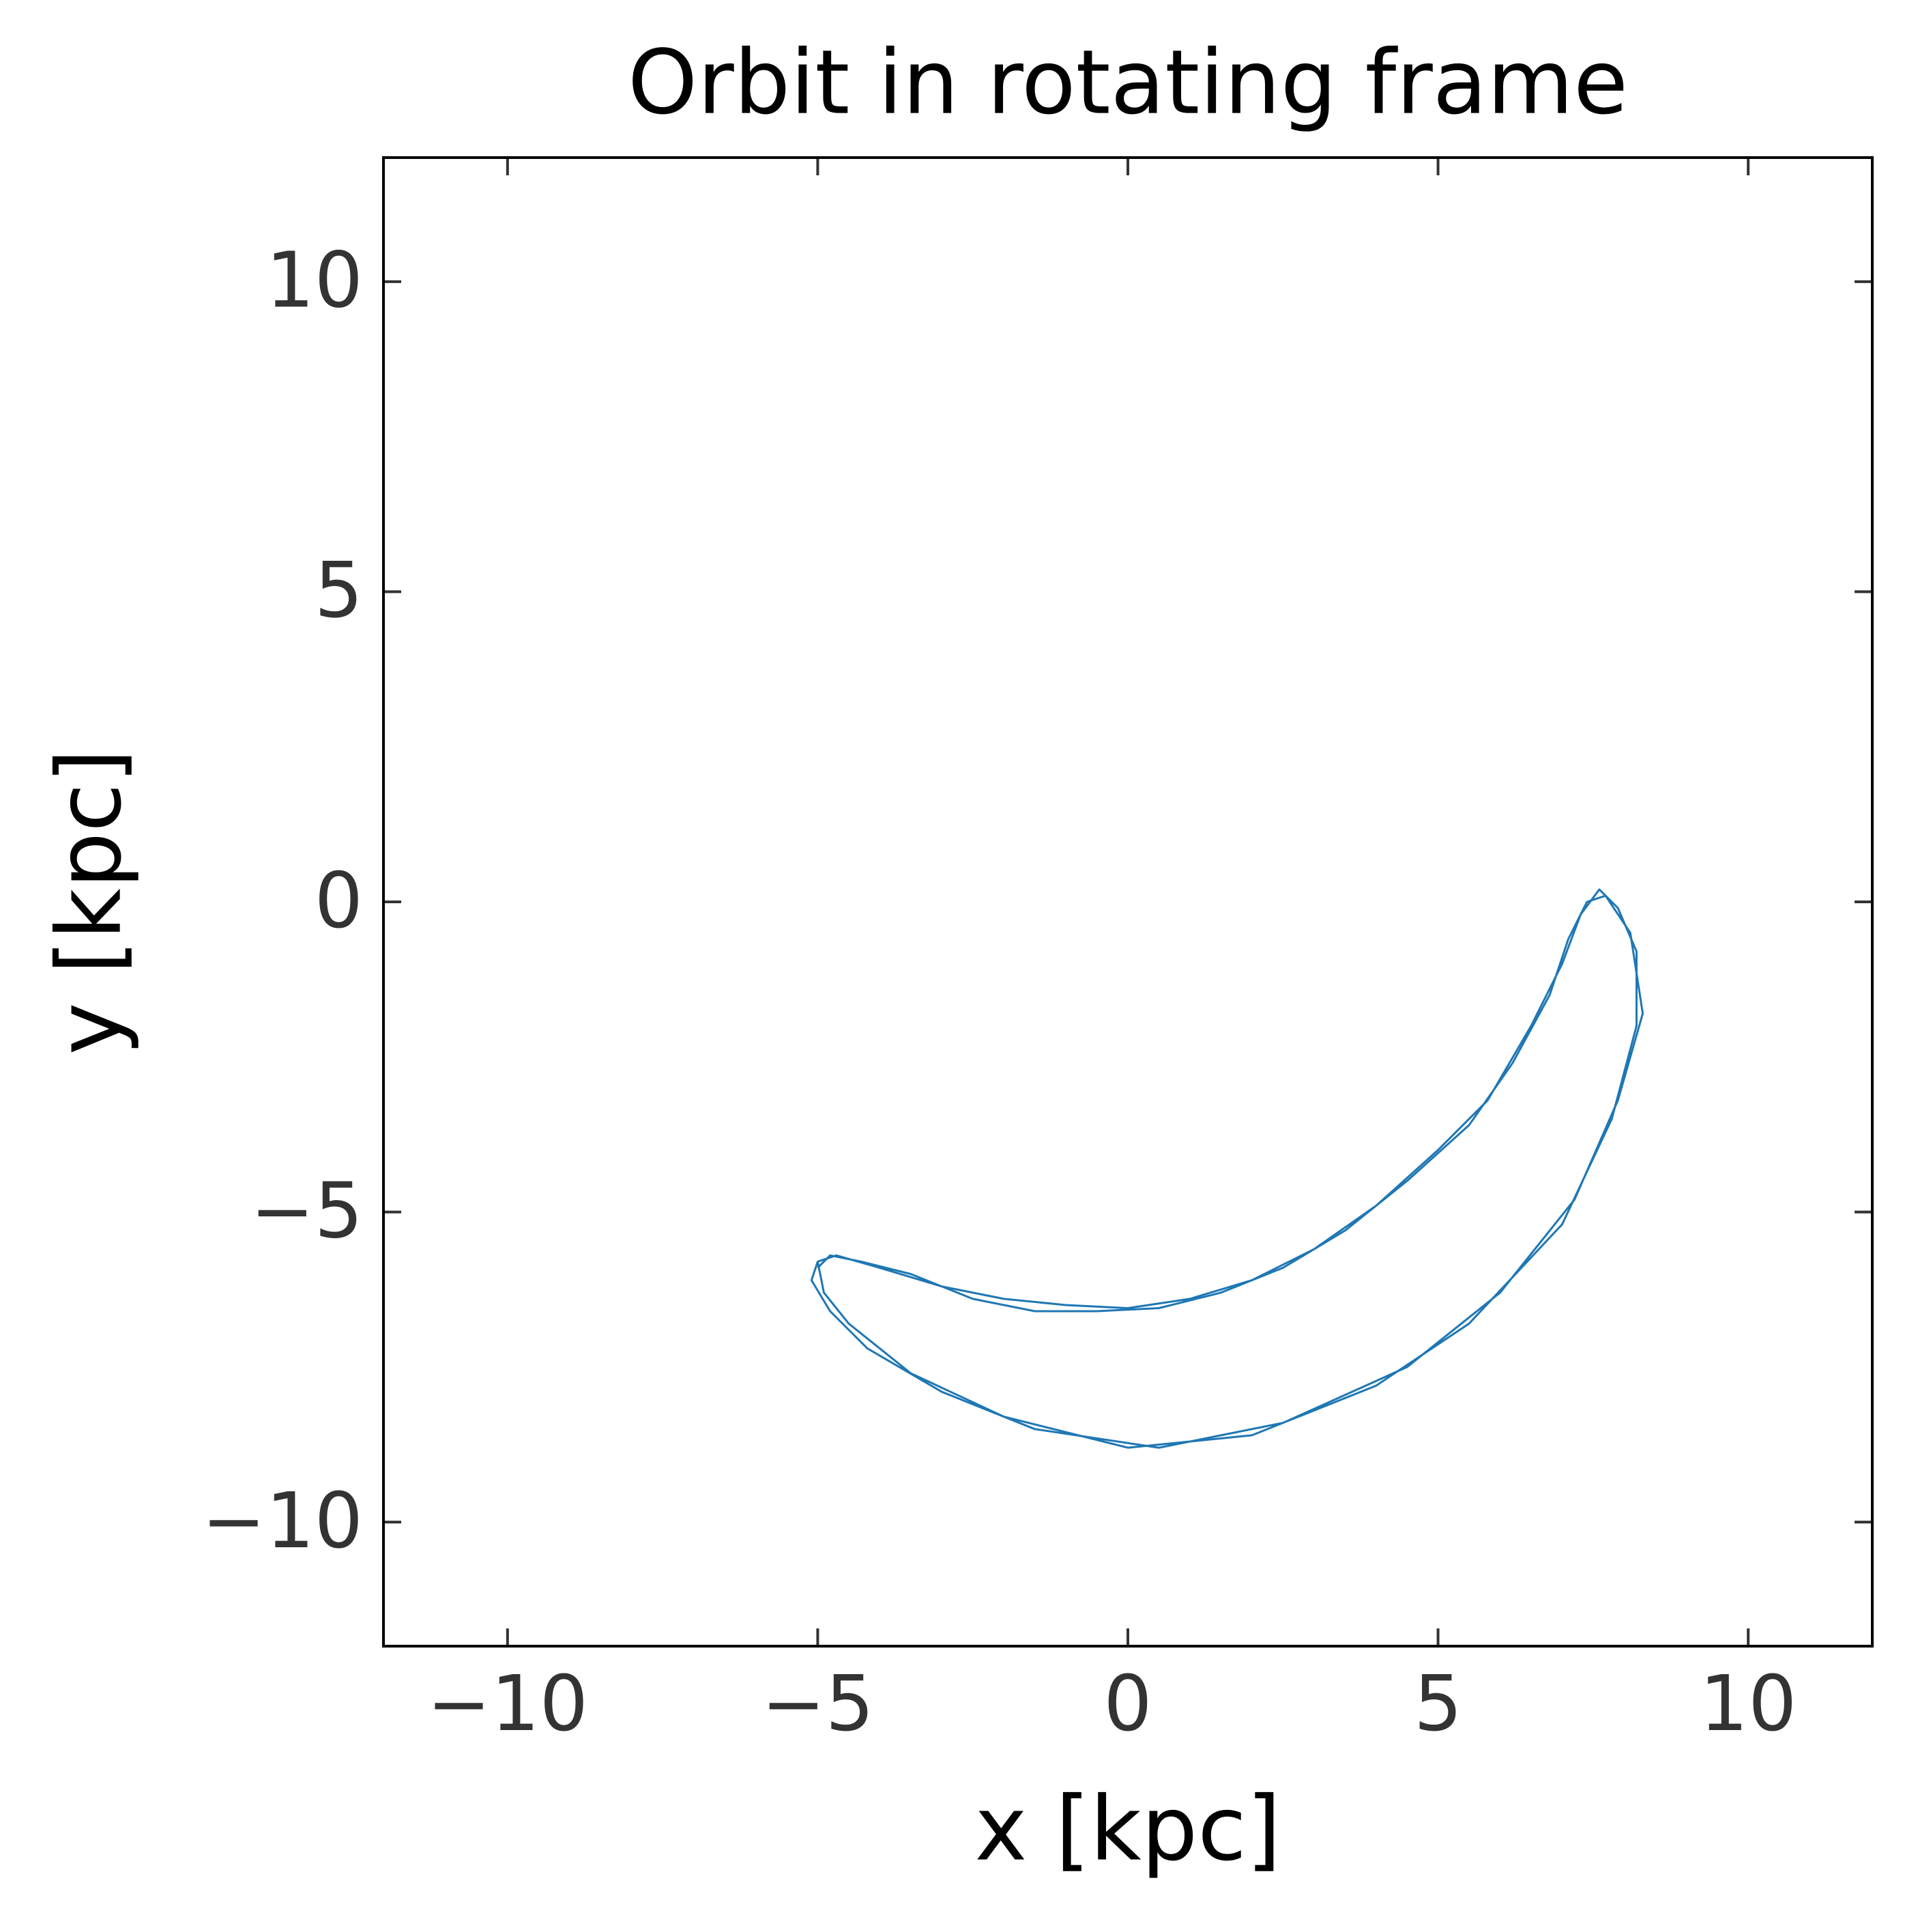  What do you see at coordinates (89, 902) in the screenshot?
I see `y-axis-label: y [kpc]` at bounding box center [89, 902].